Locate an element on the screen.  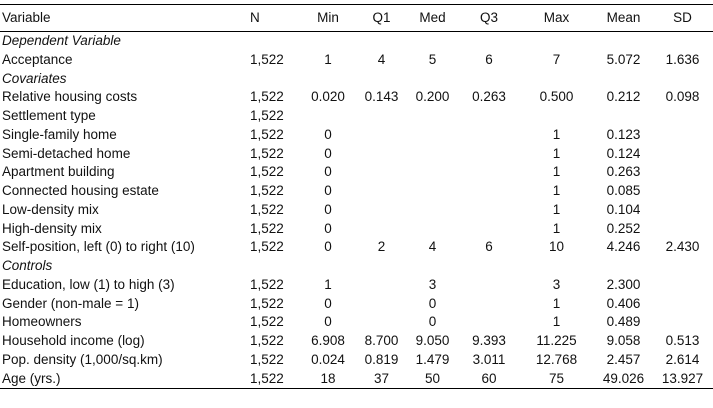
table-header: Variable N Min Q1 Med Q3 Max Mean SD is located at coordinates (356, 18).